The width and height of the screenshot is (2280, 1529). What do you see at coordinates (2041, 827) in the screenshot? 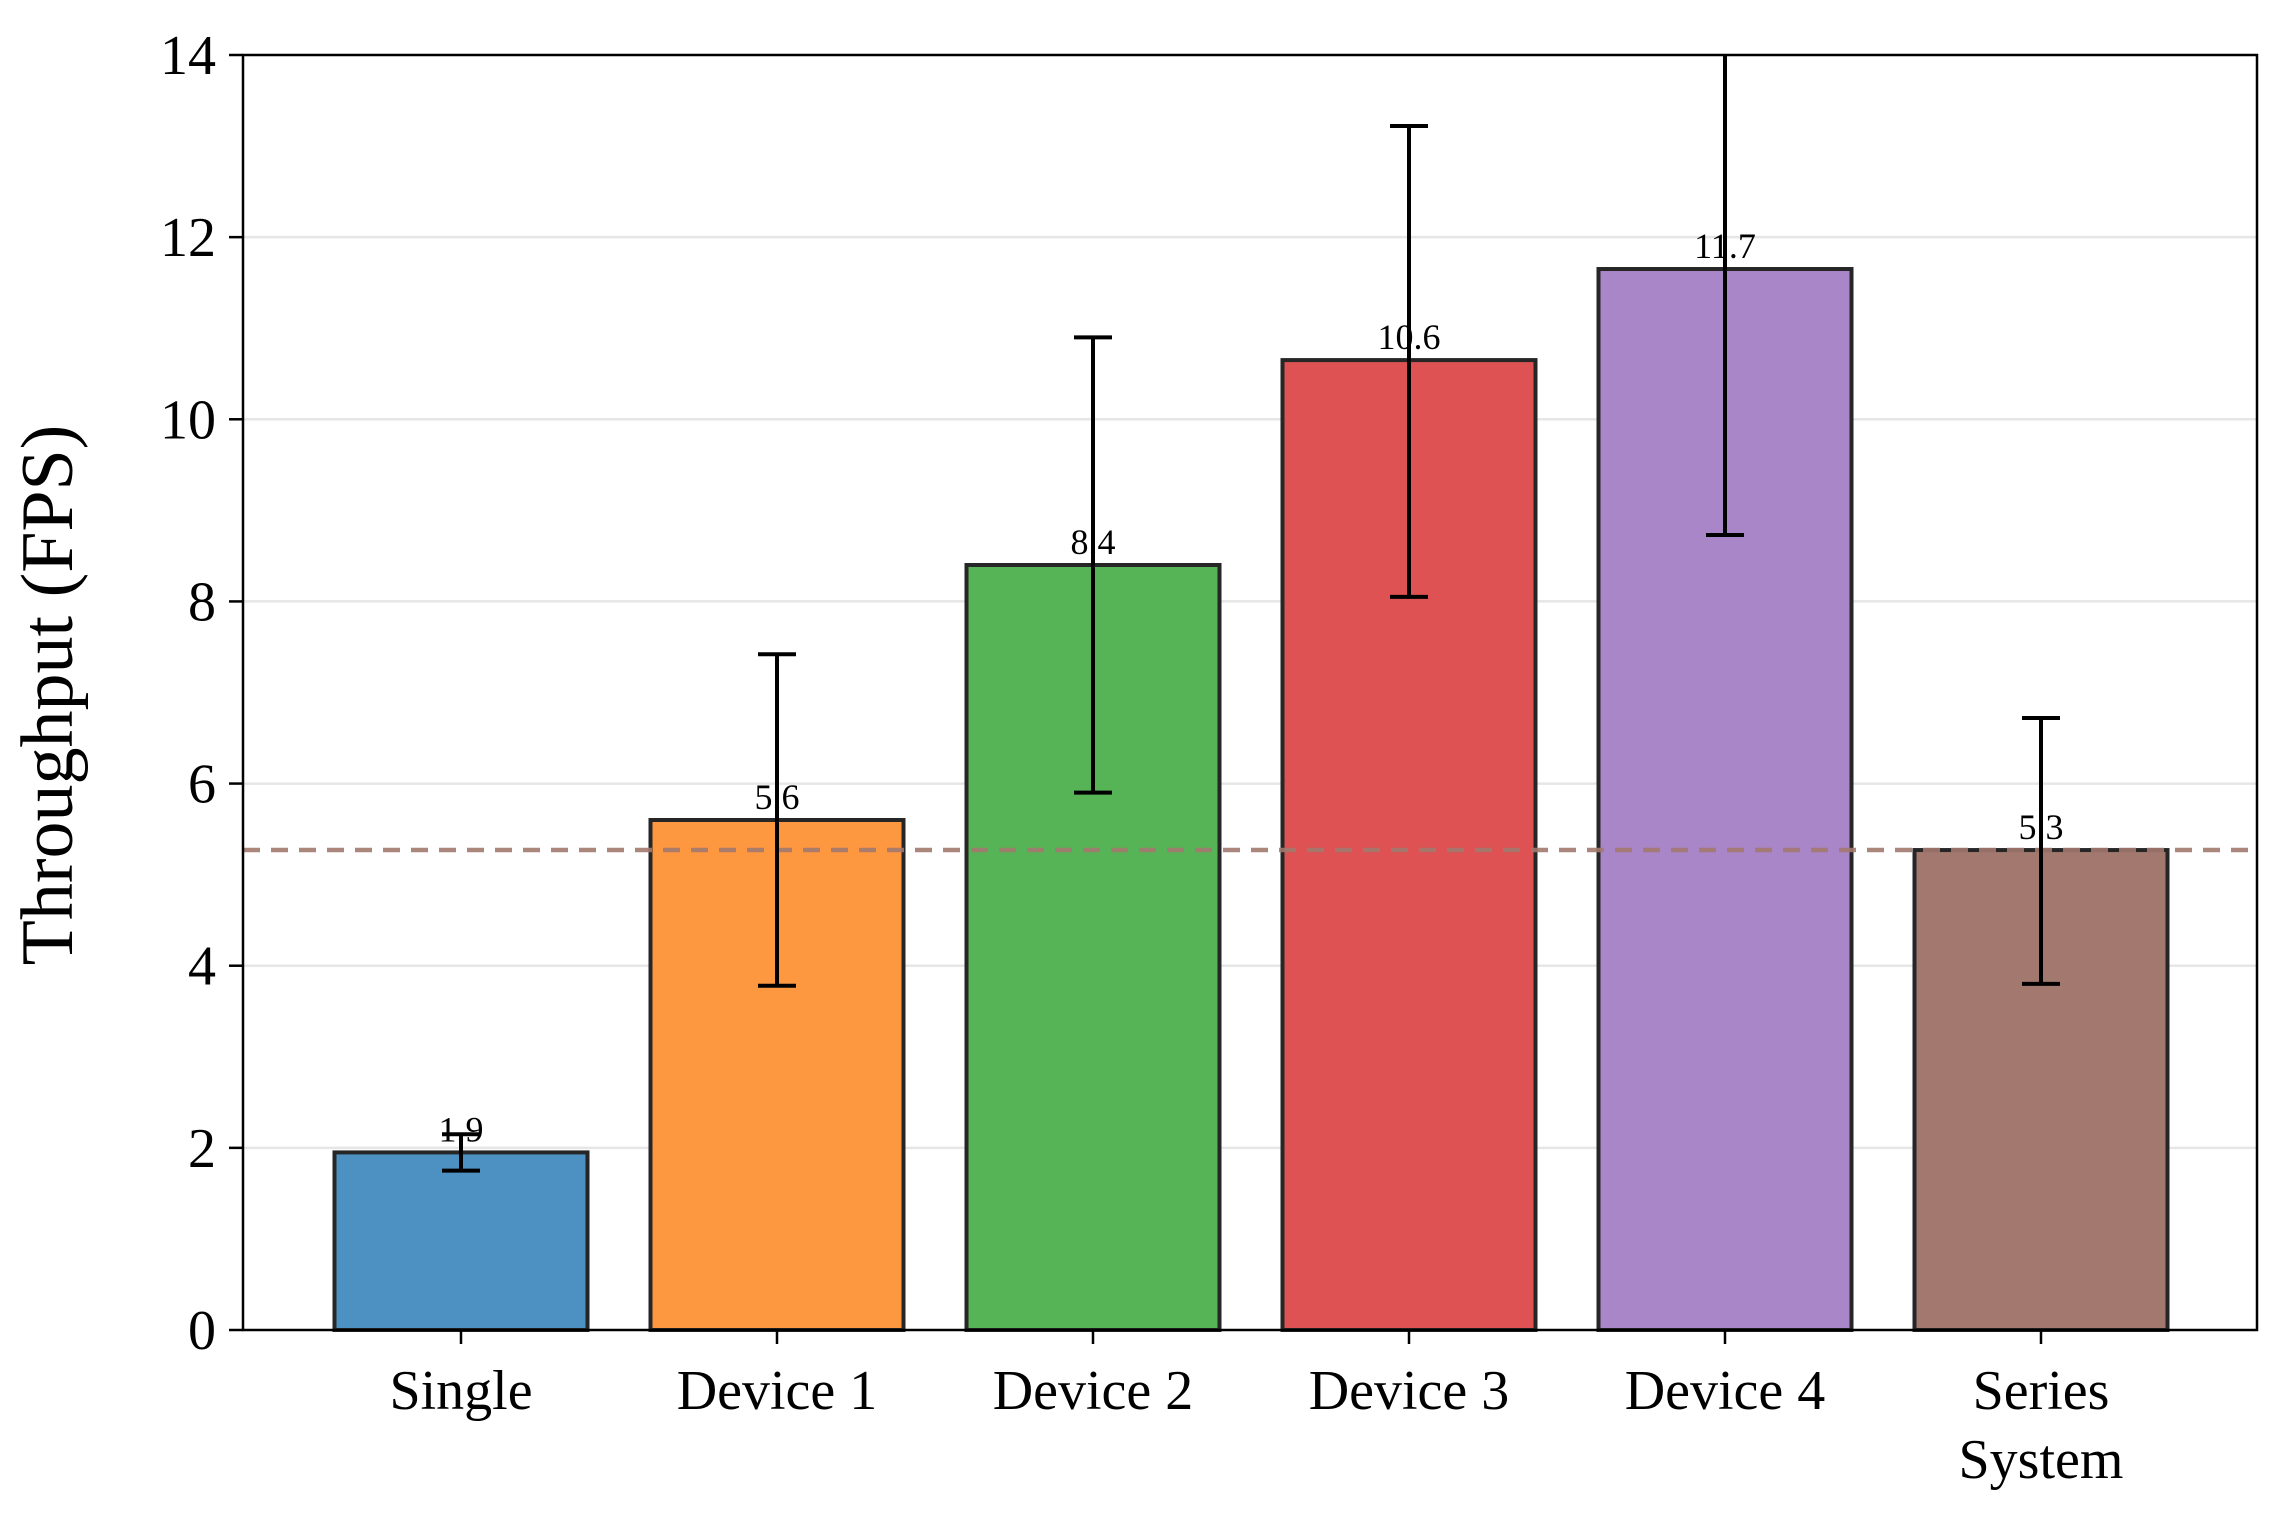
I see `data-label: 5.3` at bounding box center [2041, 827].